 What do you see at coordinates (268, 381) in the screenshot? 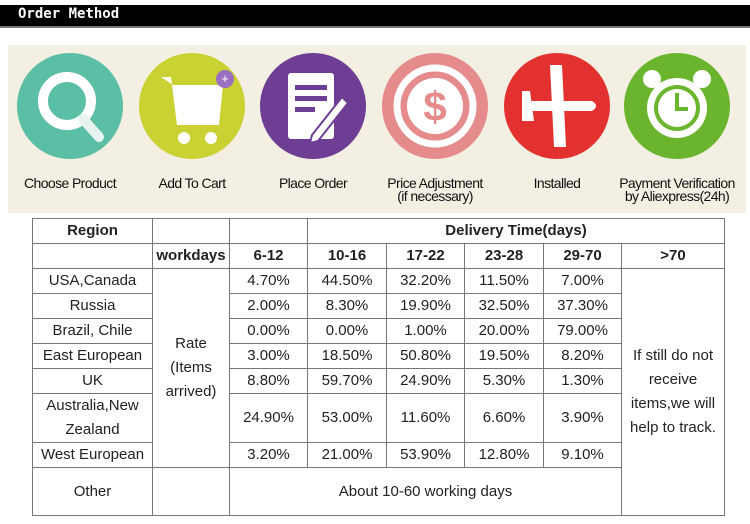
I see `rate-cell: 8.80%` at bounding box center [268, 381].